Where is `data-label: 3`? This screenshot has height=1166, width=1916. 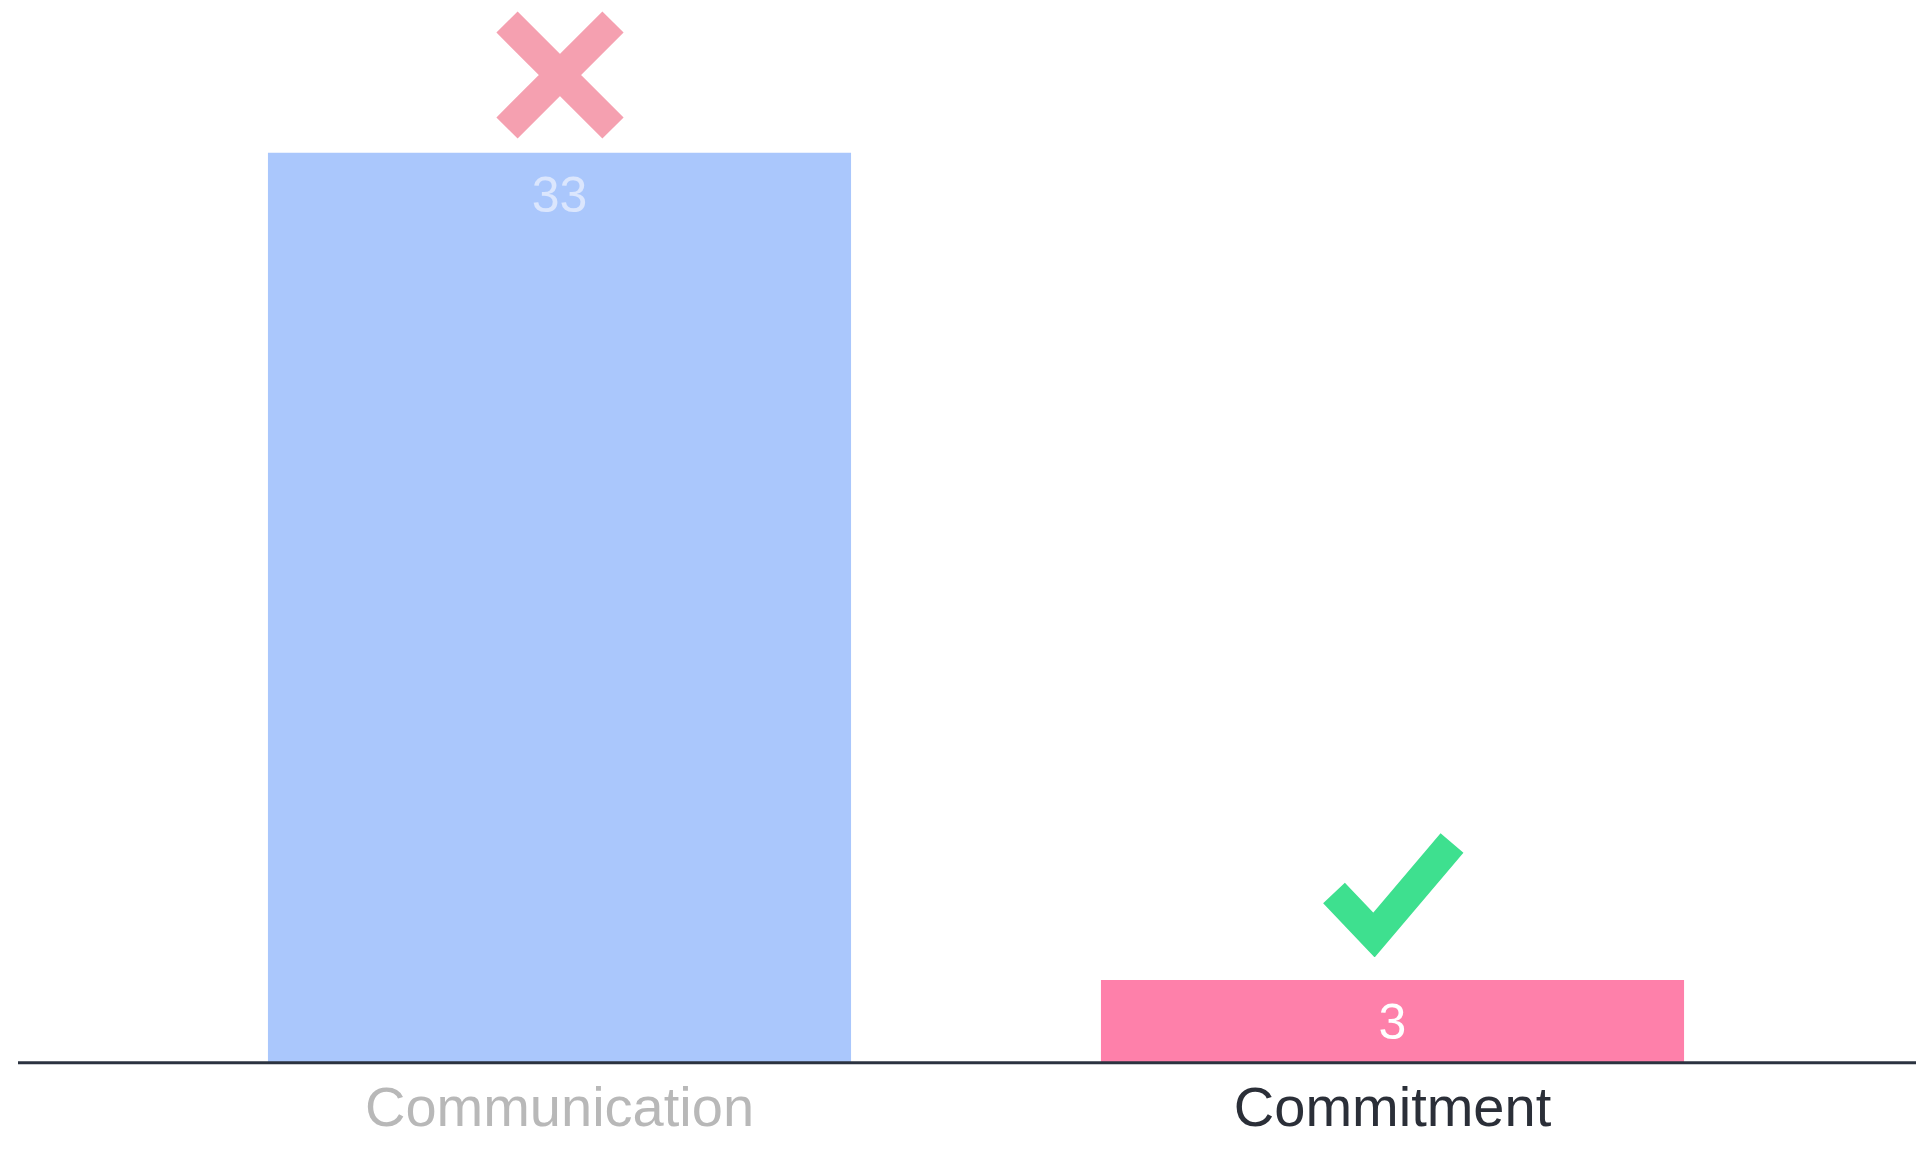 data-label: 3 is located at coordinates (1392, 1021).